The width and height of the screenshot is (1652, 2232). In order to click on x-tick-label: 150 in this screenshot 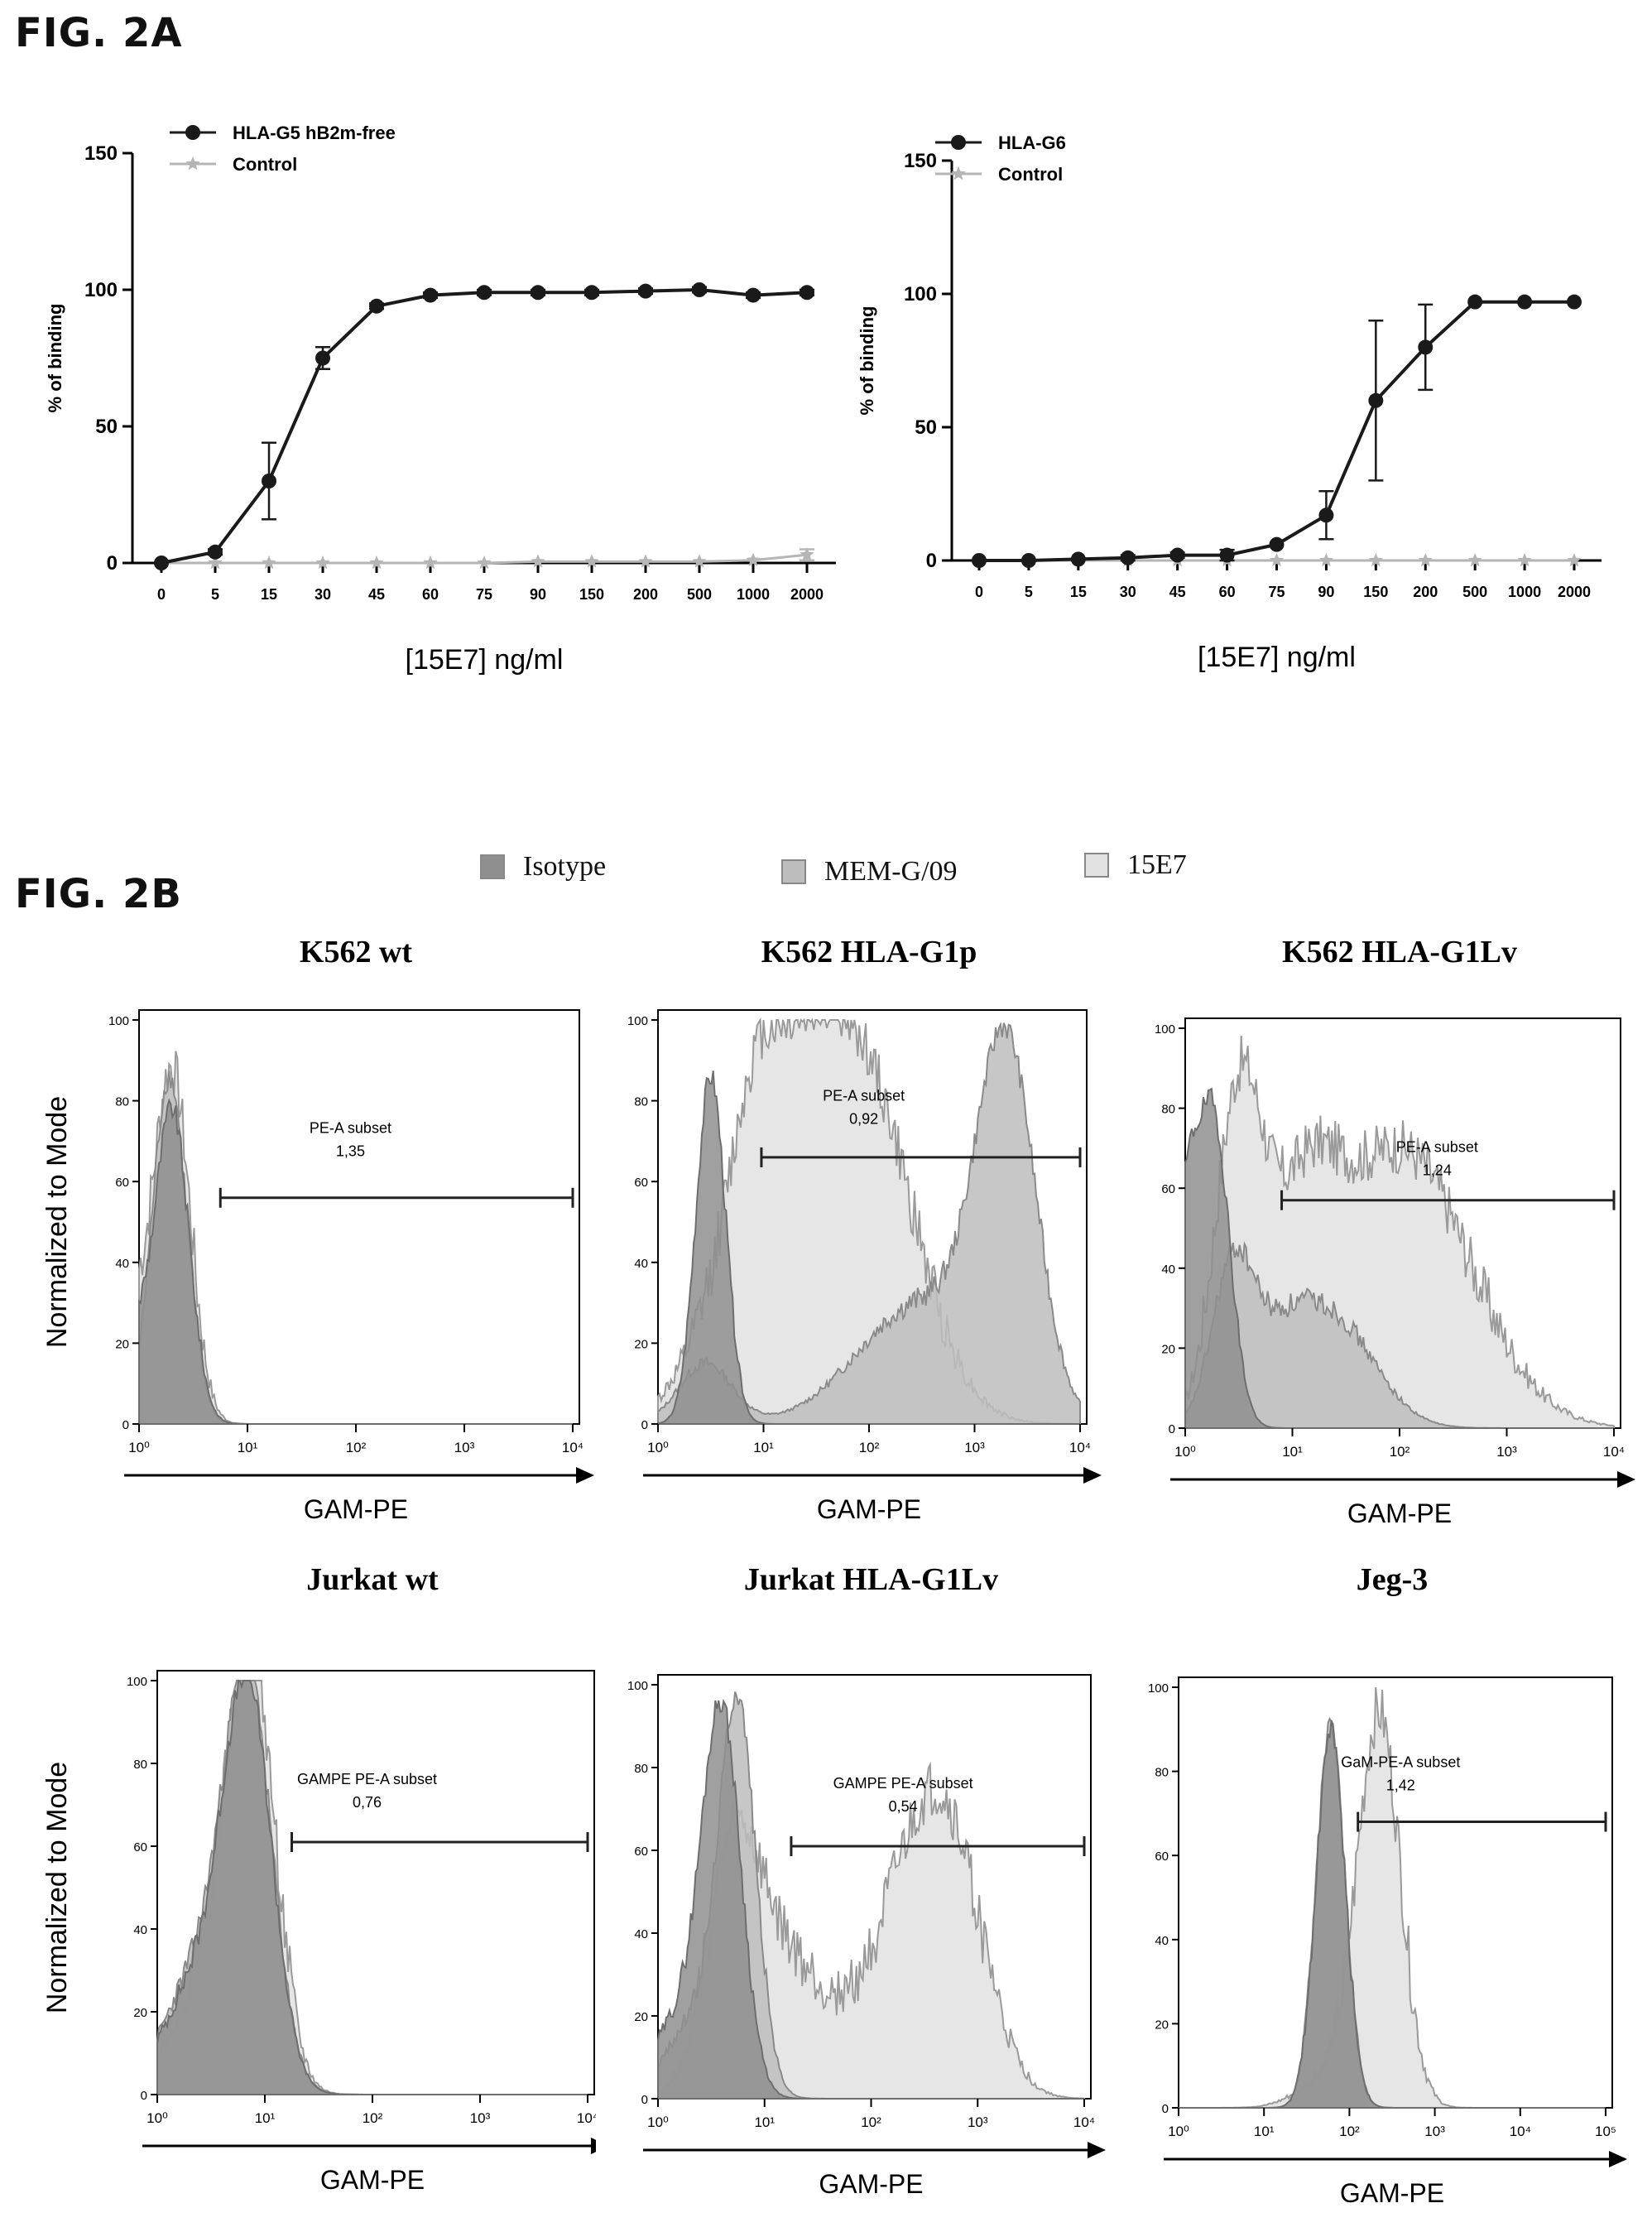, I will do `click(1376, 592)`.